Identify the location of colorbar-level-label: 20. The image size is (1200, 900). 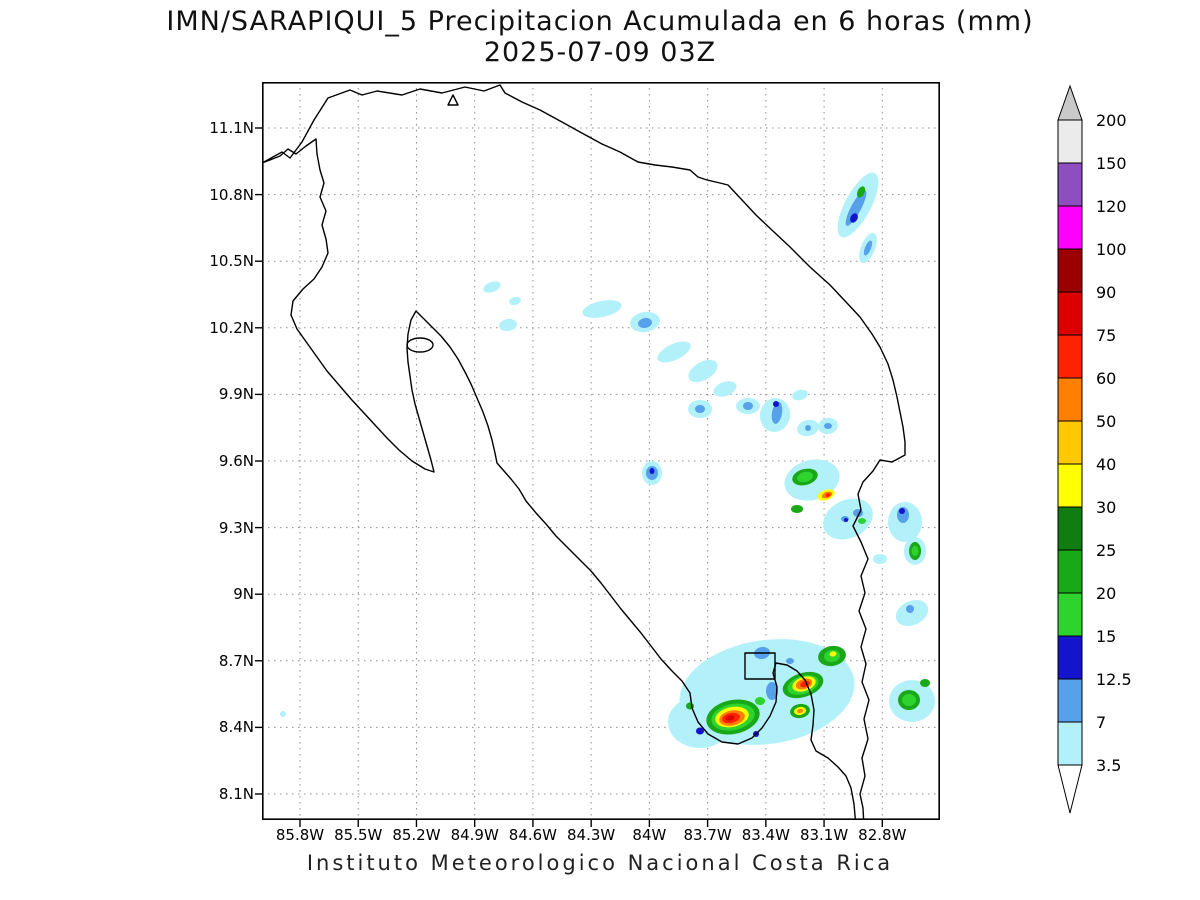
(1106, 593).